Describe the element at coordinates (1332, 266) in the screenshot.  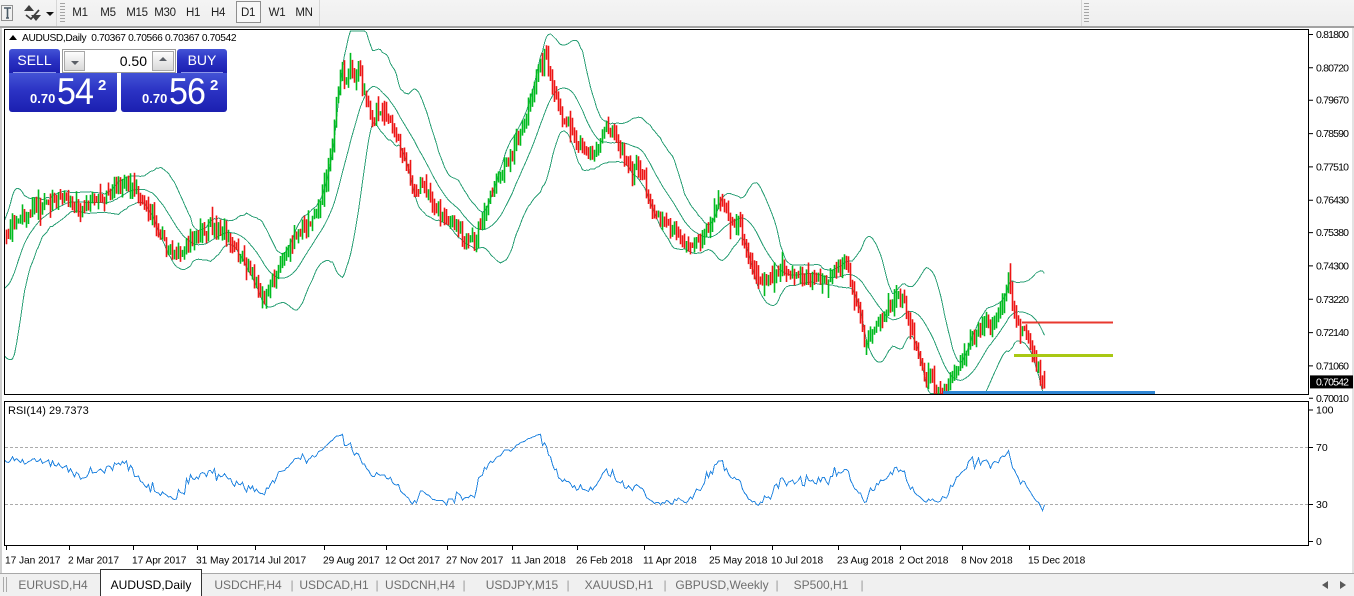
I see `svg-text: 0.74300` at that location.